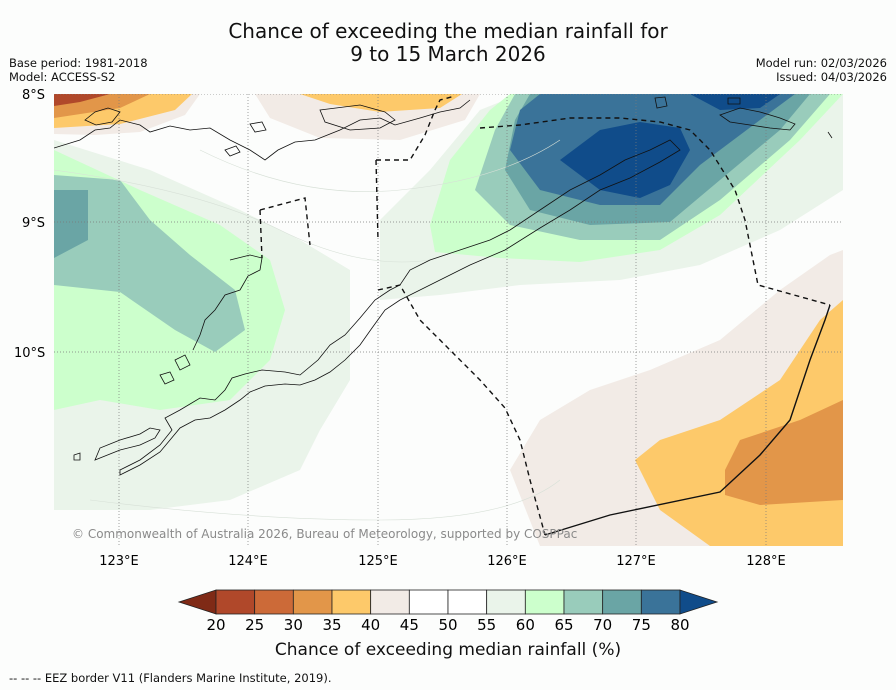 This screenshot has height=690, width=896. I want to click on colorbar-label: Chance of exceeding median rainfall (%), so click(448, 650).